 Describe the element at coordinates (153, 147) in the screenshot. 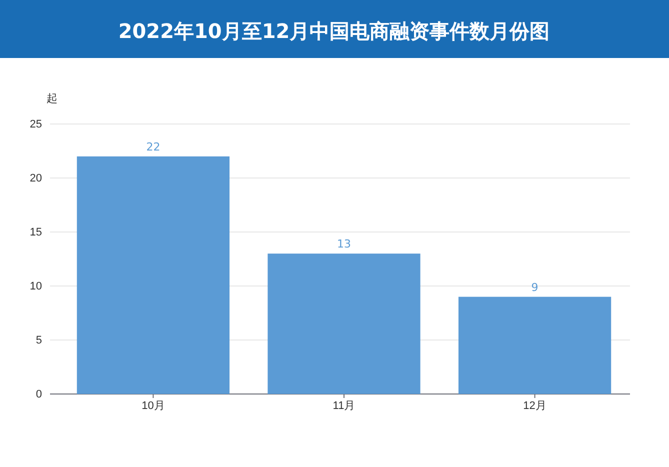

I see `data-label: 22` at that location.